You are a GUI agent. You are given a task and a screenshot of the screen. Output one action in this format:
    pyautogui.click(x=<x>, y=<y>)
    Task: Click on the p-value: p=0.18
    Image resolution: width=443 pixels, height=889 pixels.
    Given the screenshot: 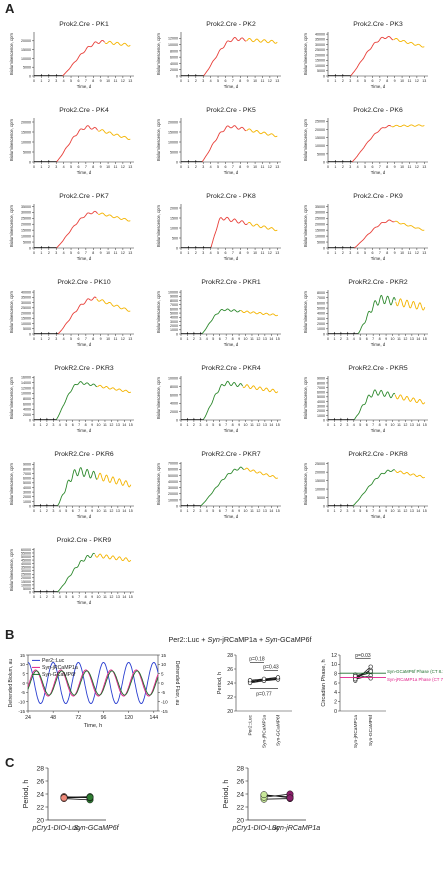 What is the action you would take?
    pyautogui.click(x=257, y=660)
    